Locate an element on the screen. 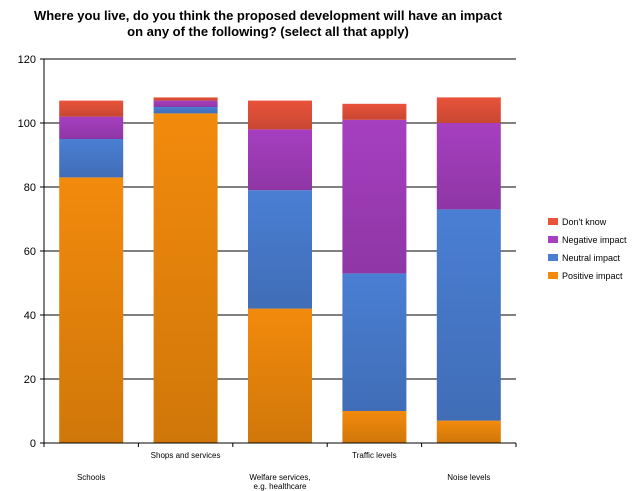  legend-label: Neutral impact is located at coordinates (591, 258).